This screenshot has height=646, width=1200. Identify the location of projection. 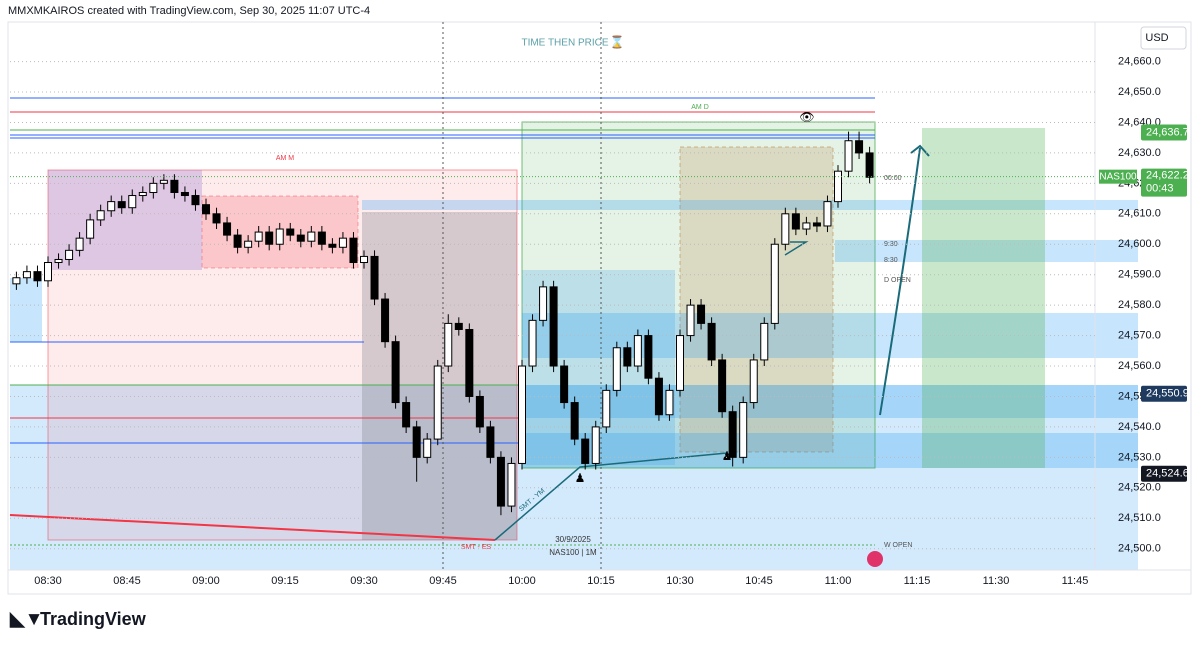
(983, 298).